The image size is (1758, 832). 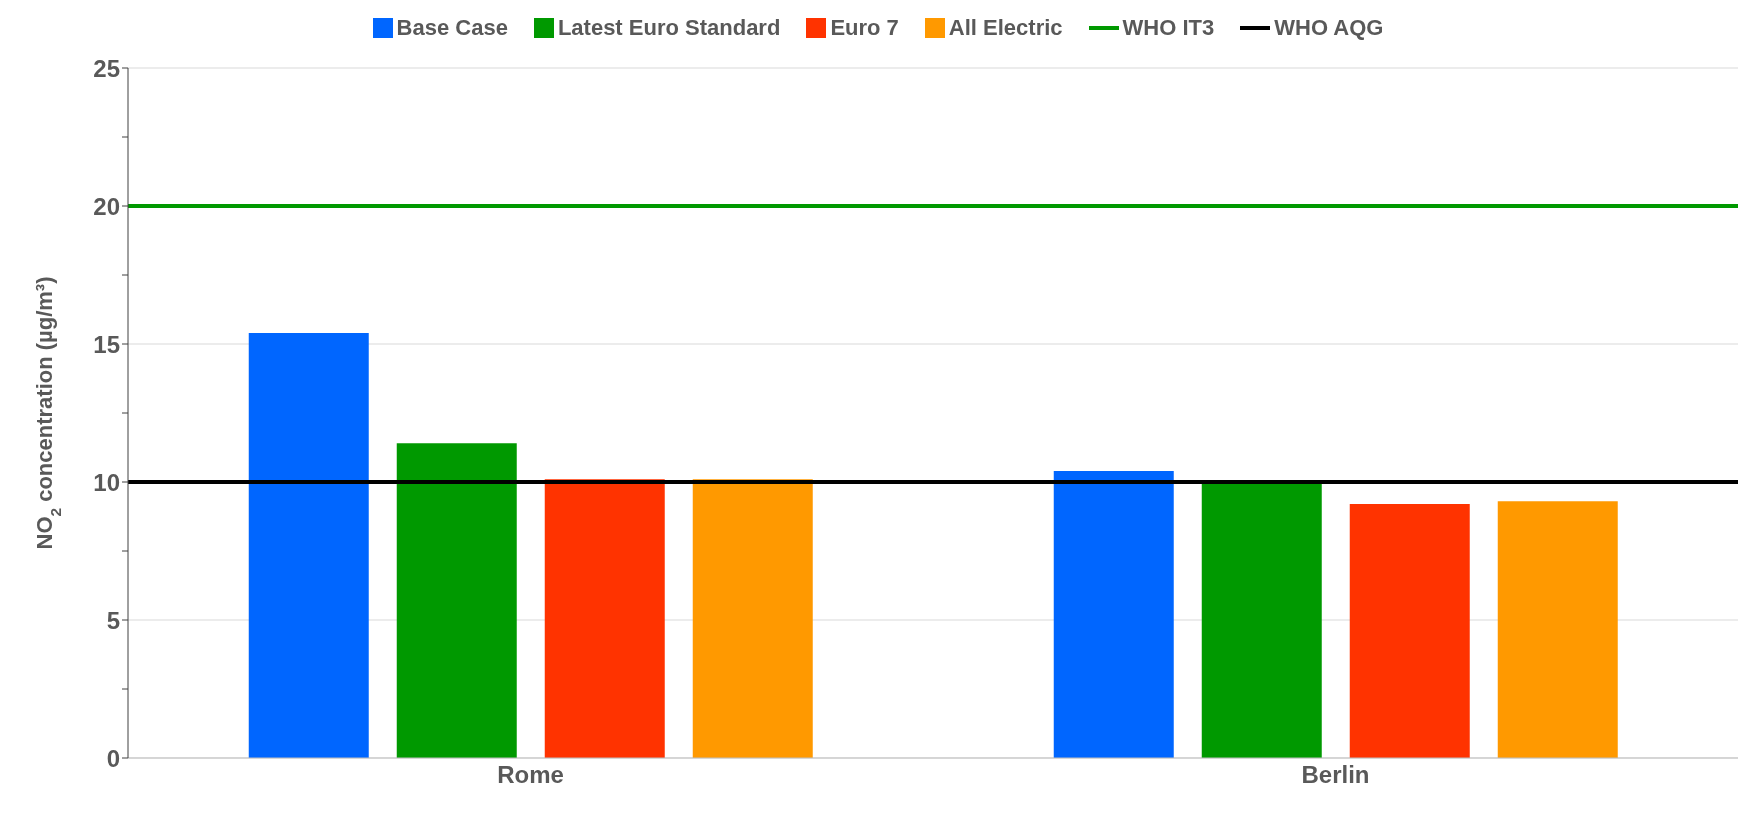 I want to click on y-tick-label: 15, so click(x=106, y=344).